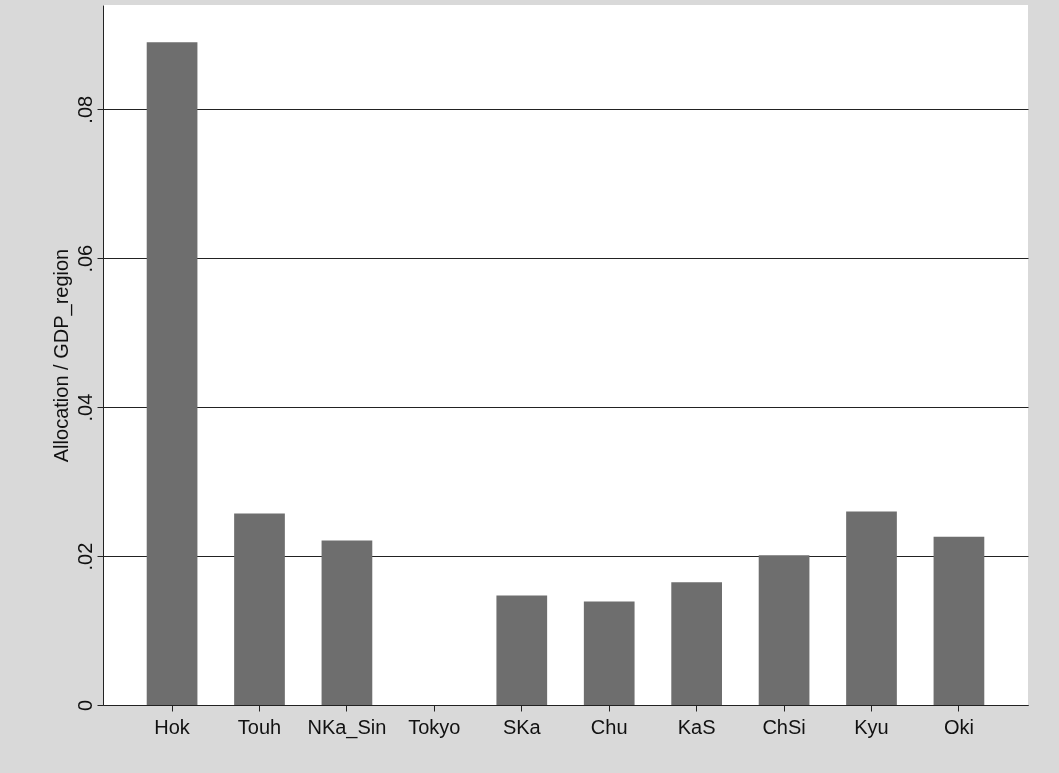  Describe the element at coordinates (84, 407) in the screenshot. I see `y-tick-label: .04` at that location.